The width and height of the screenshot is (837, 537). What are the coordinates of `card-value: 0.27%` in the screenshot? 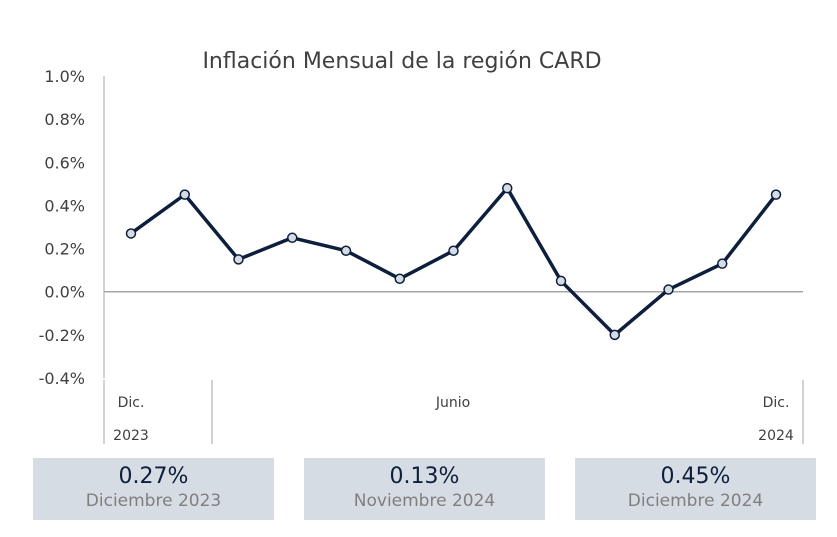 It's located at (153, 476).